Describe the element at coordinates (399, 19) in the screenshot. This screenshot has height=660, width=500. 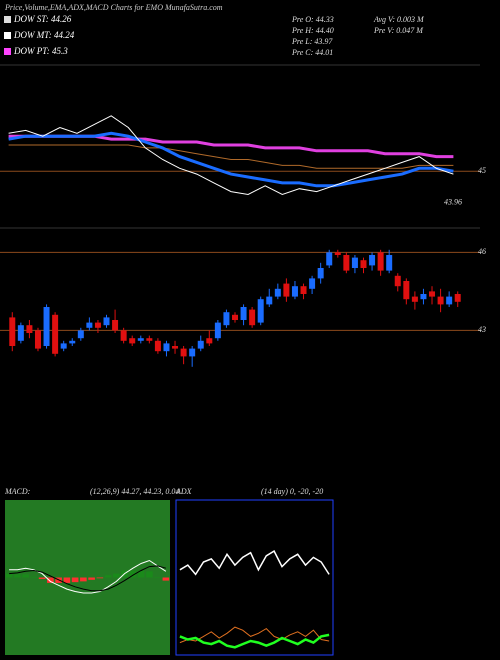
I see `quote-item: Avg V: 0.003 M` at that location.